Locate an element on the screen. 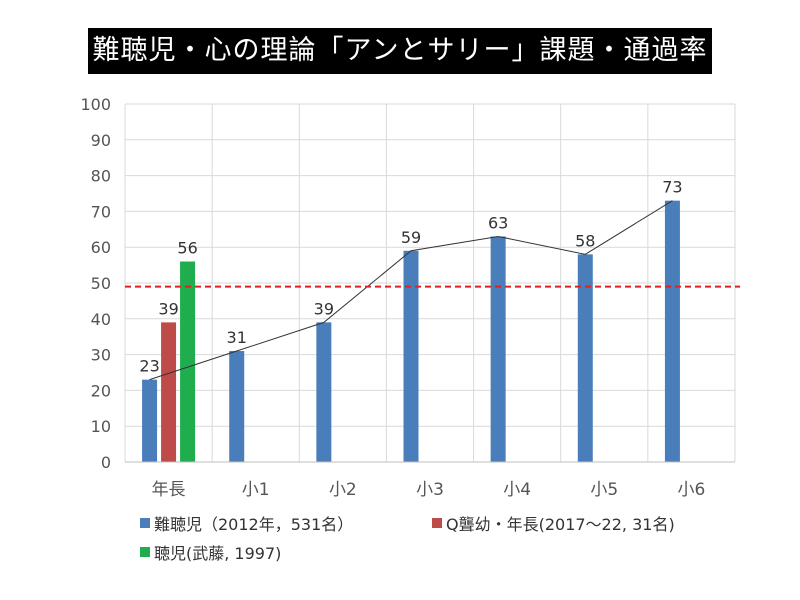  data-label: 58 is located at coordinates (585, 240).